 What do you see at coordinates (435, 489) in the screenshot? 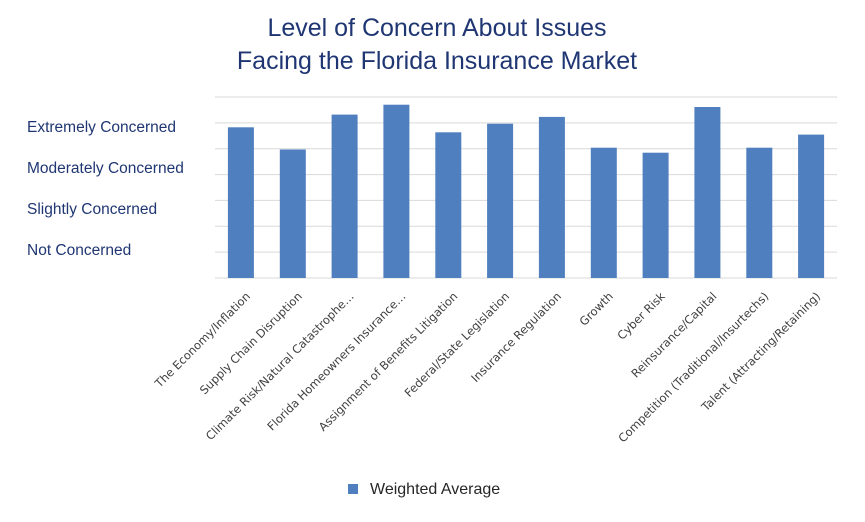
I see `legend-label: Weighted Average` at bounding box center [435, 489].